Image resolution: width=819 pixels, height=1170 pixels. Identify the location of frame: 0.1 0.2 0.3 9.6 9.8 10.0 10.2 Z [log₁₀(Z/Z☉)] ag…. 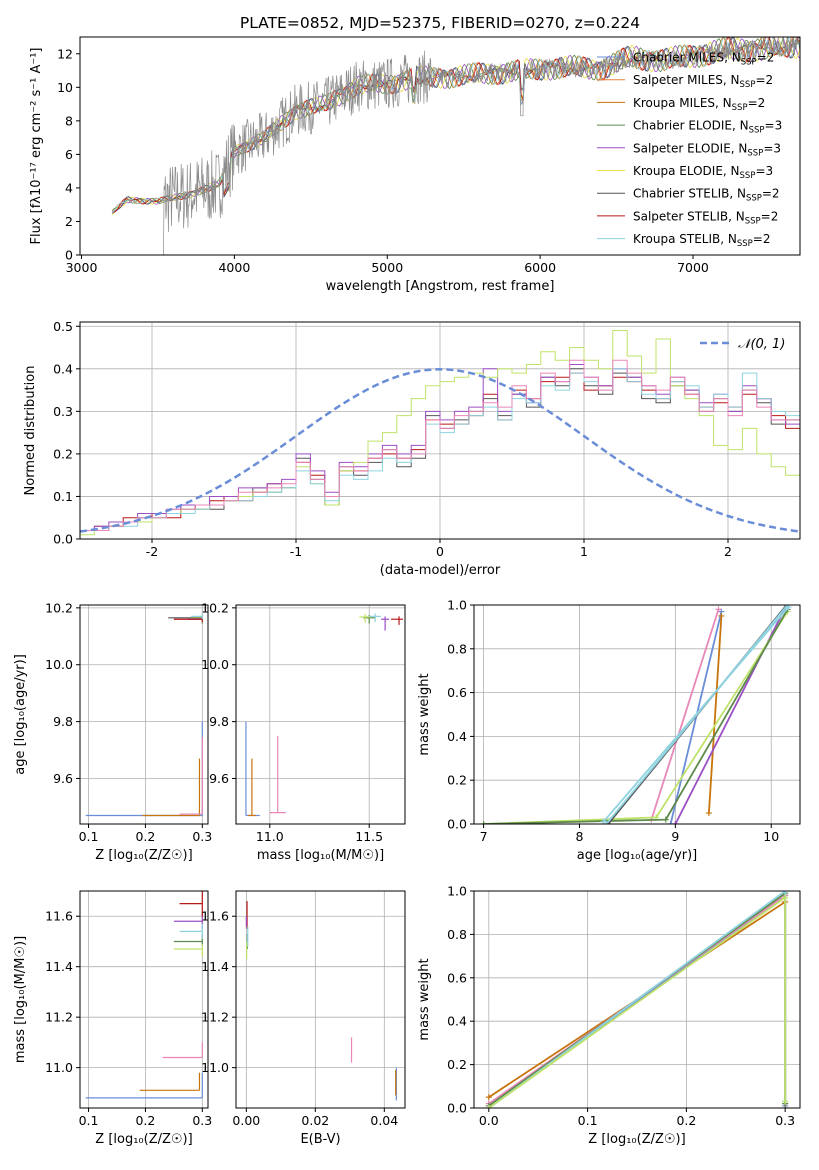
(112, 731).